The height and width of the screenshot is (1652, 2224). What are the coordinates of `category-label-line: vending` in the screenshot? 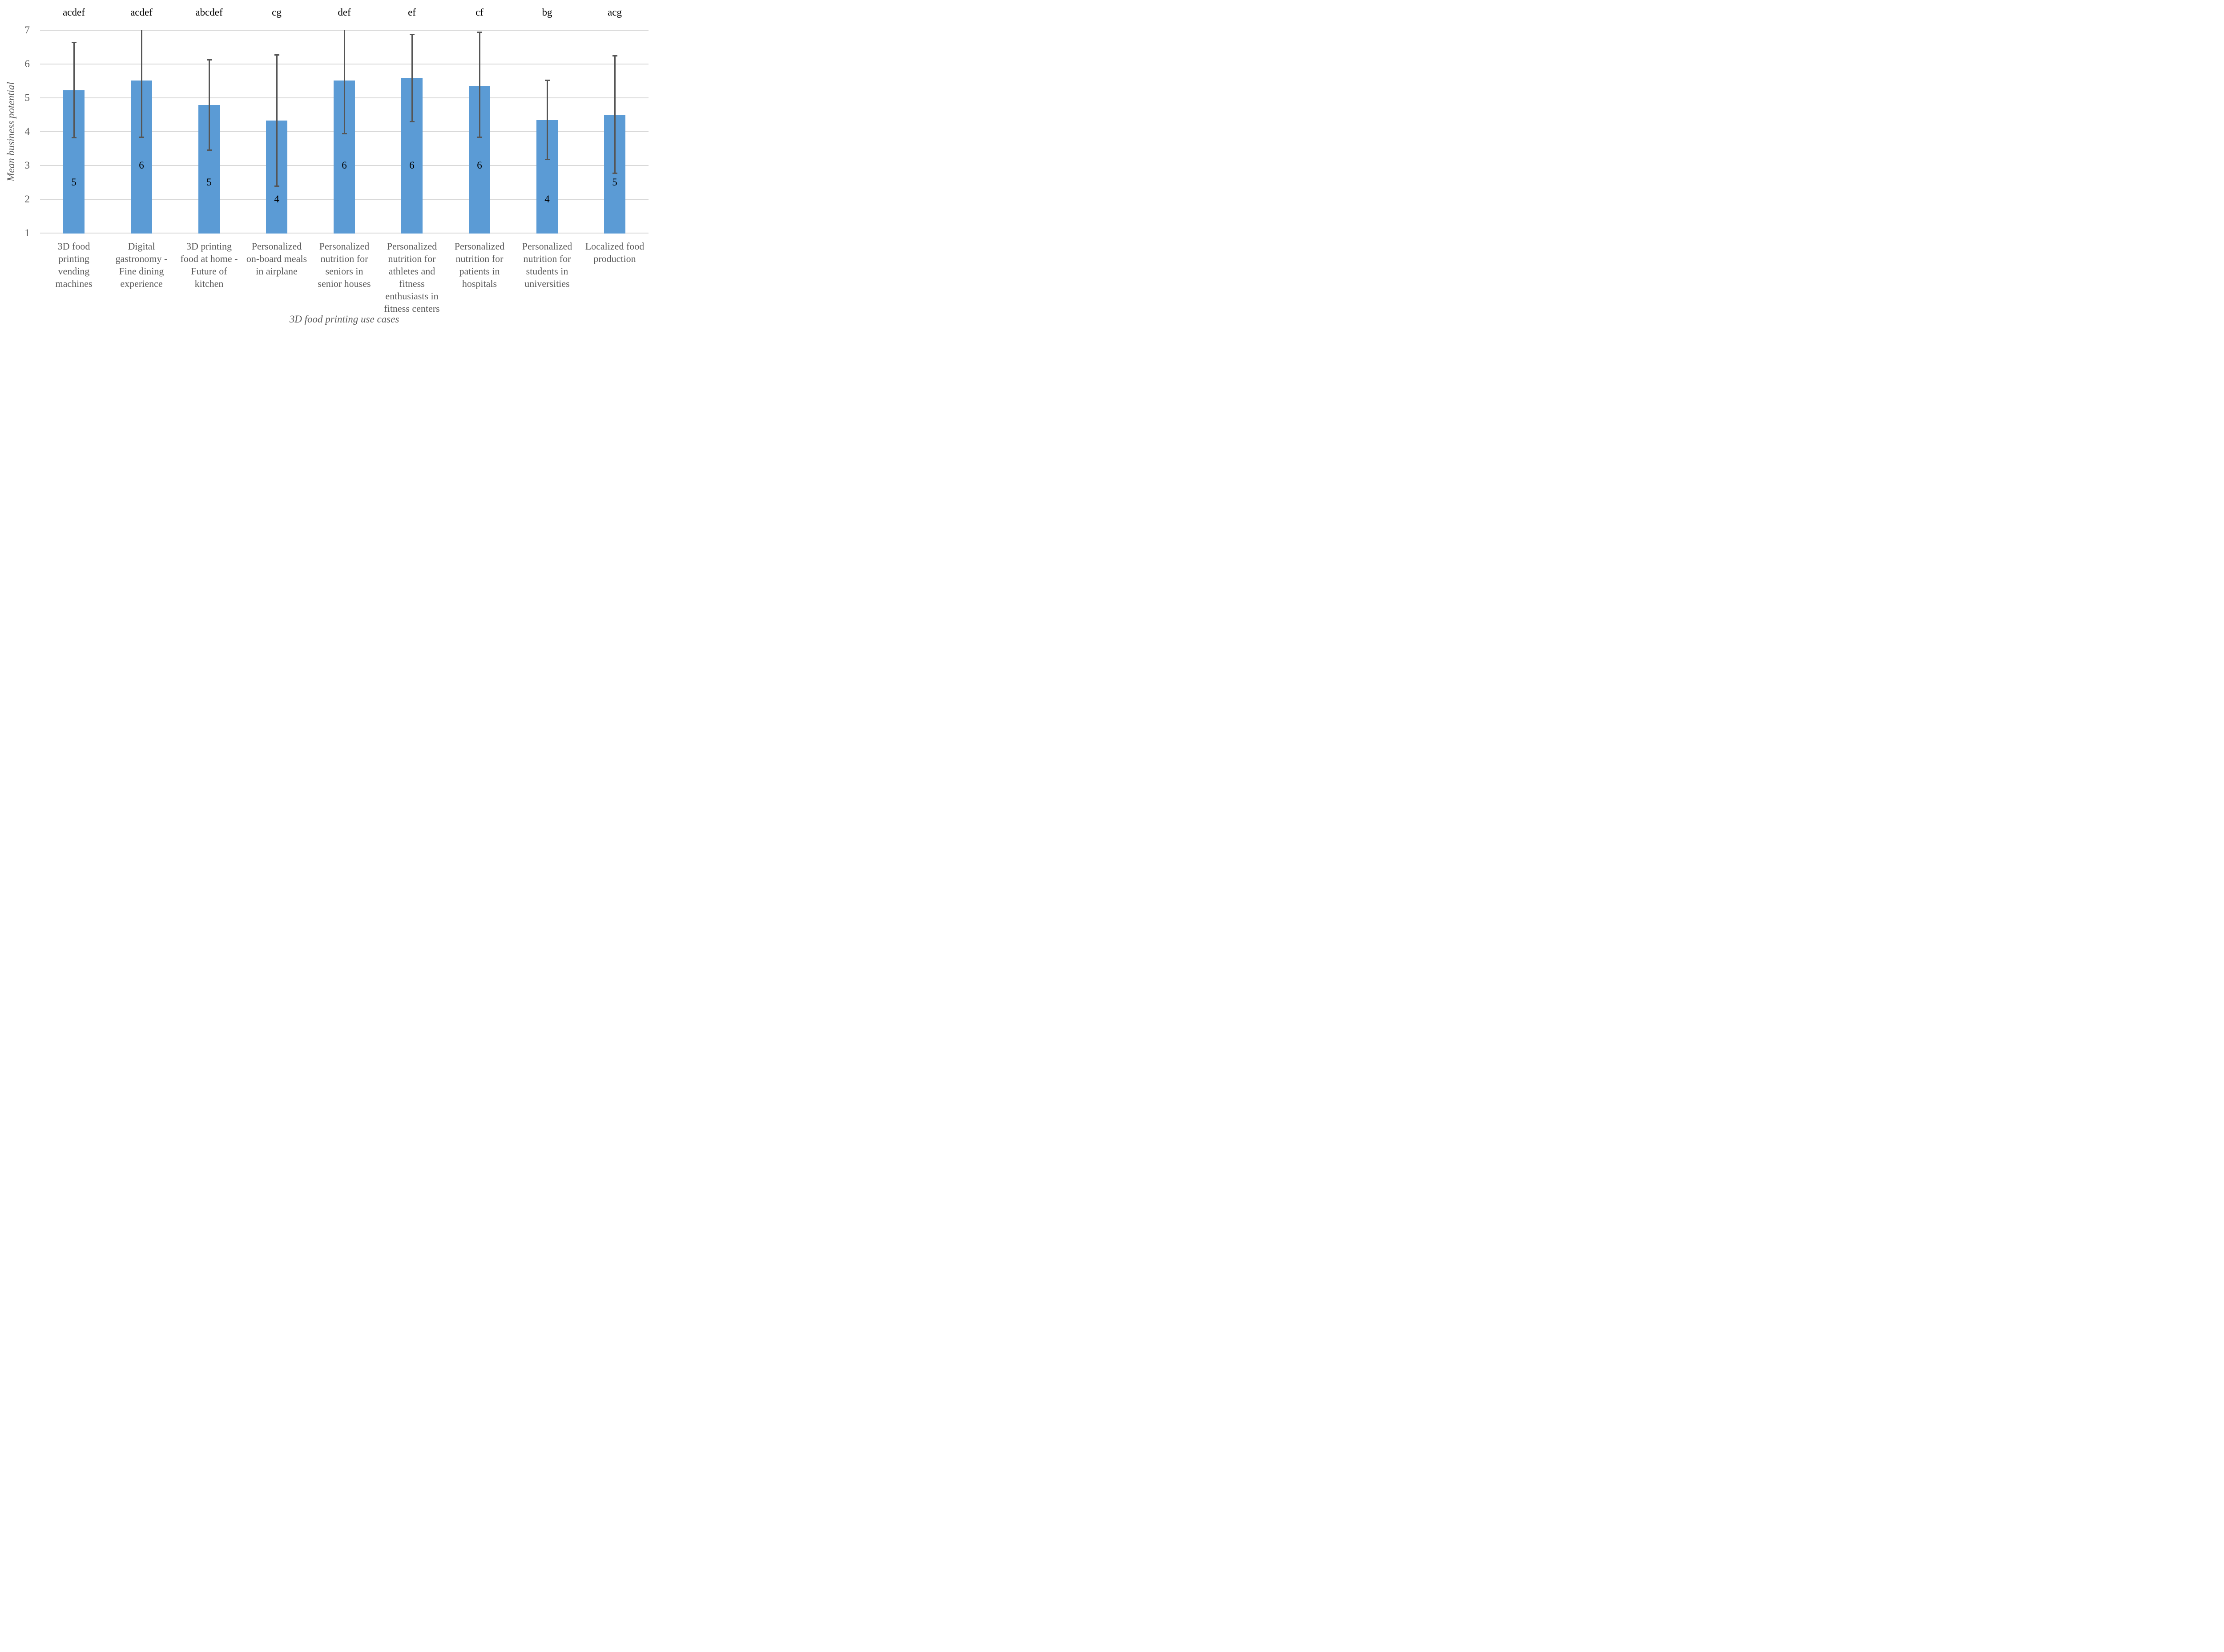 It's located at (74, 271).